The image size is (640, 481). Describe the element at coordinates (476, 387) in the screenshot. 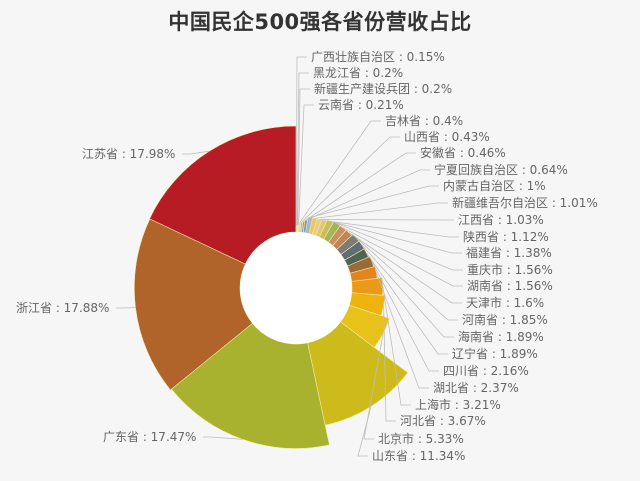

I see `slice-label: 湖北省 : 2.37%` at that location.